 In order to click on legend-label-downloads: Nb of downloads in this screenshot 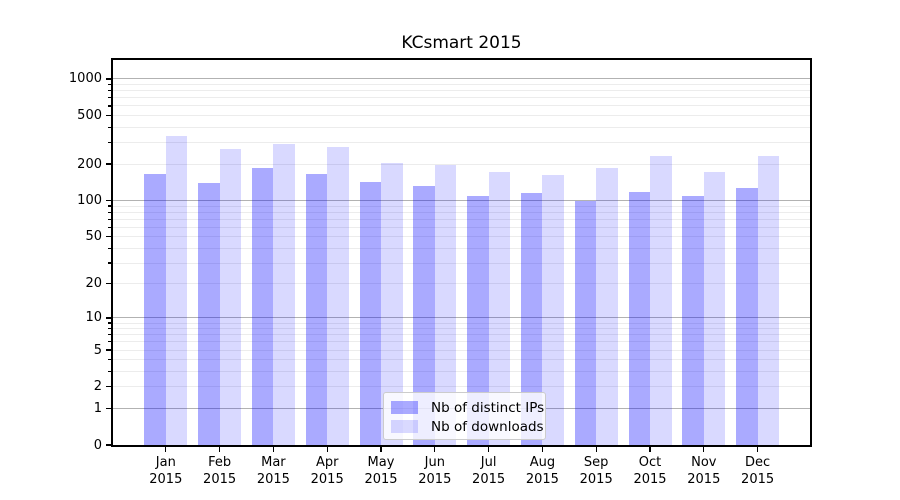, I will do `click(487, 426)`.